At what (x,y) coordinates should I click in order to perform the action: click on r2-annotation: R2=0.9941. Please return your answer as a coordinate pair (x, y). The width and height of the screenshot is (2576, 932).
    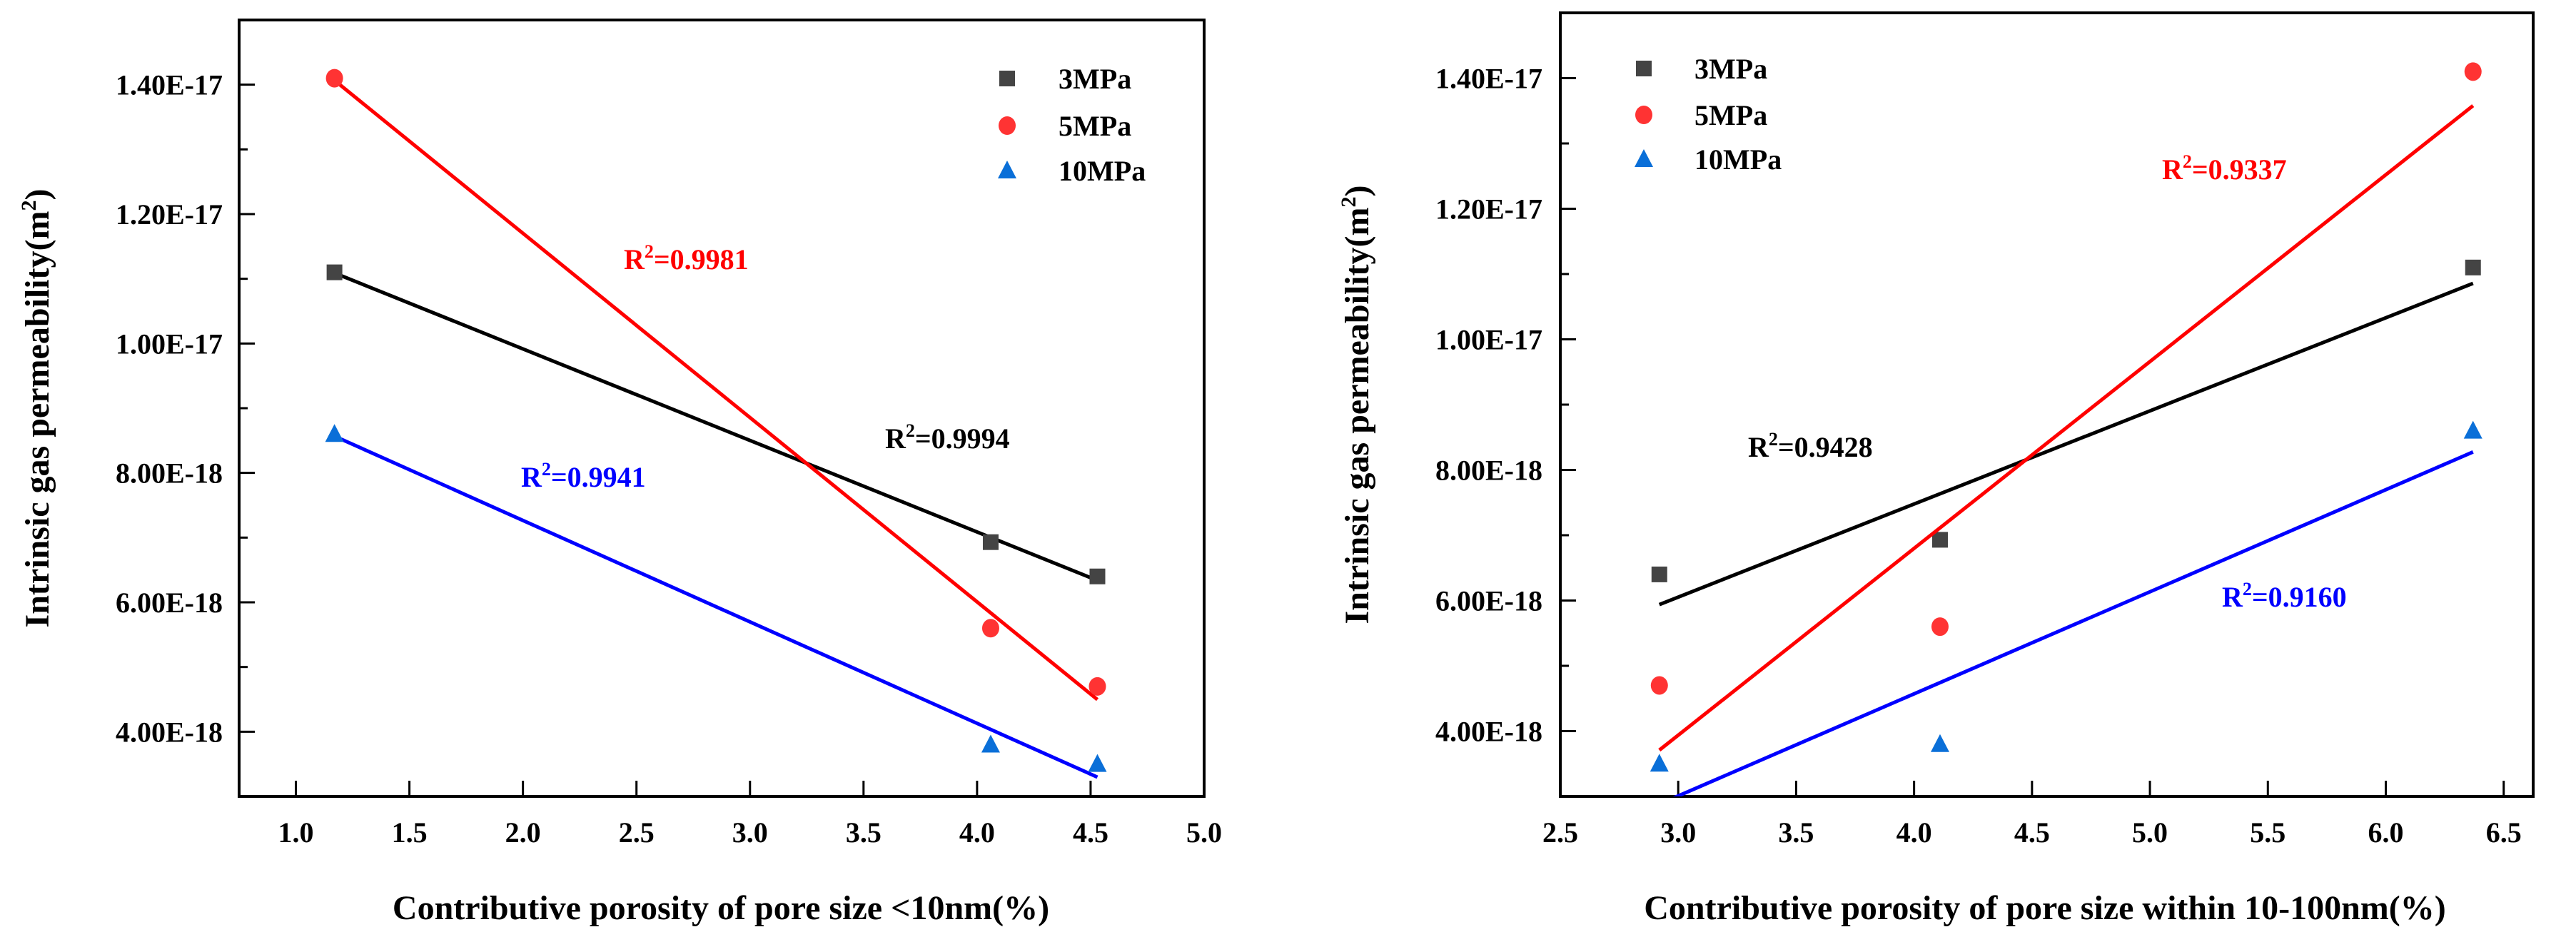
    Looking at the image, I should click on (583, 476).